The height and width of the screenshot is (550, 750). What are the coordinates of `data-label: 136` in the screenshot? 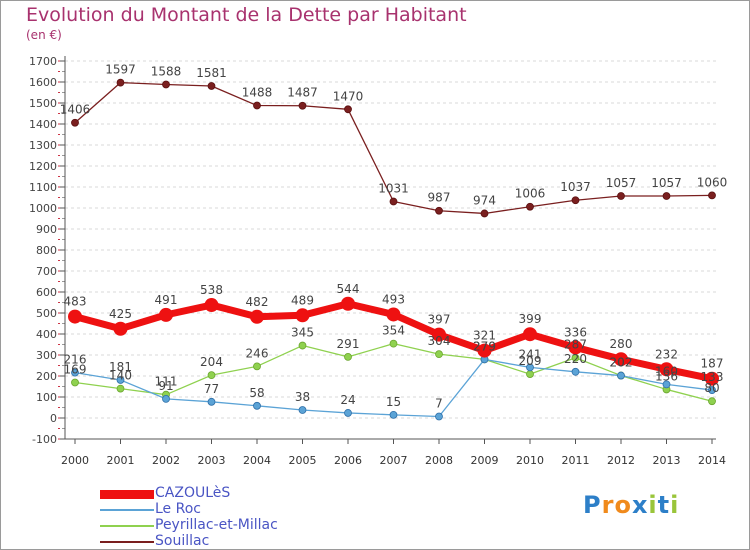 It's located at (666, 376).